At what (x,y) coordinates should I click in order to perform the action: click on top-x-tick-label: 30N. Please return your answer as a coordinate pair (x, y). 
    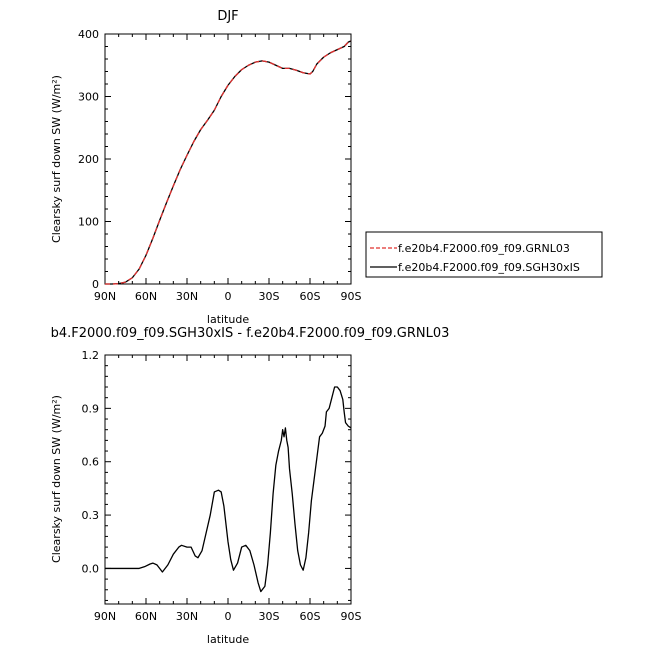
    Looking at the image, I should click on (187, 296).